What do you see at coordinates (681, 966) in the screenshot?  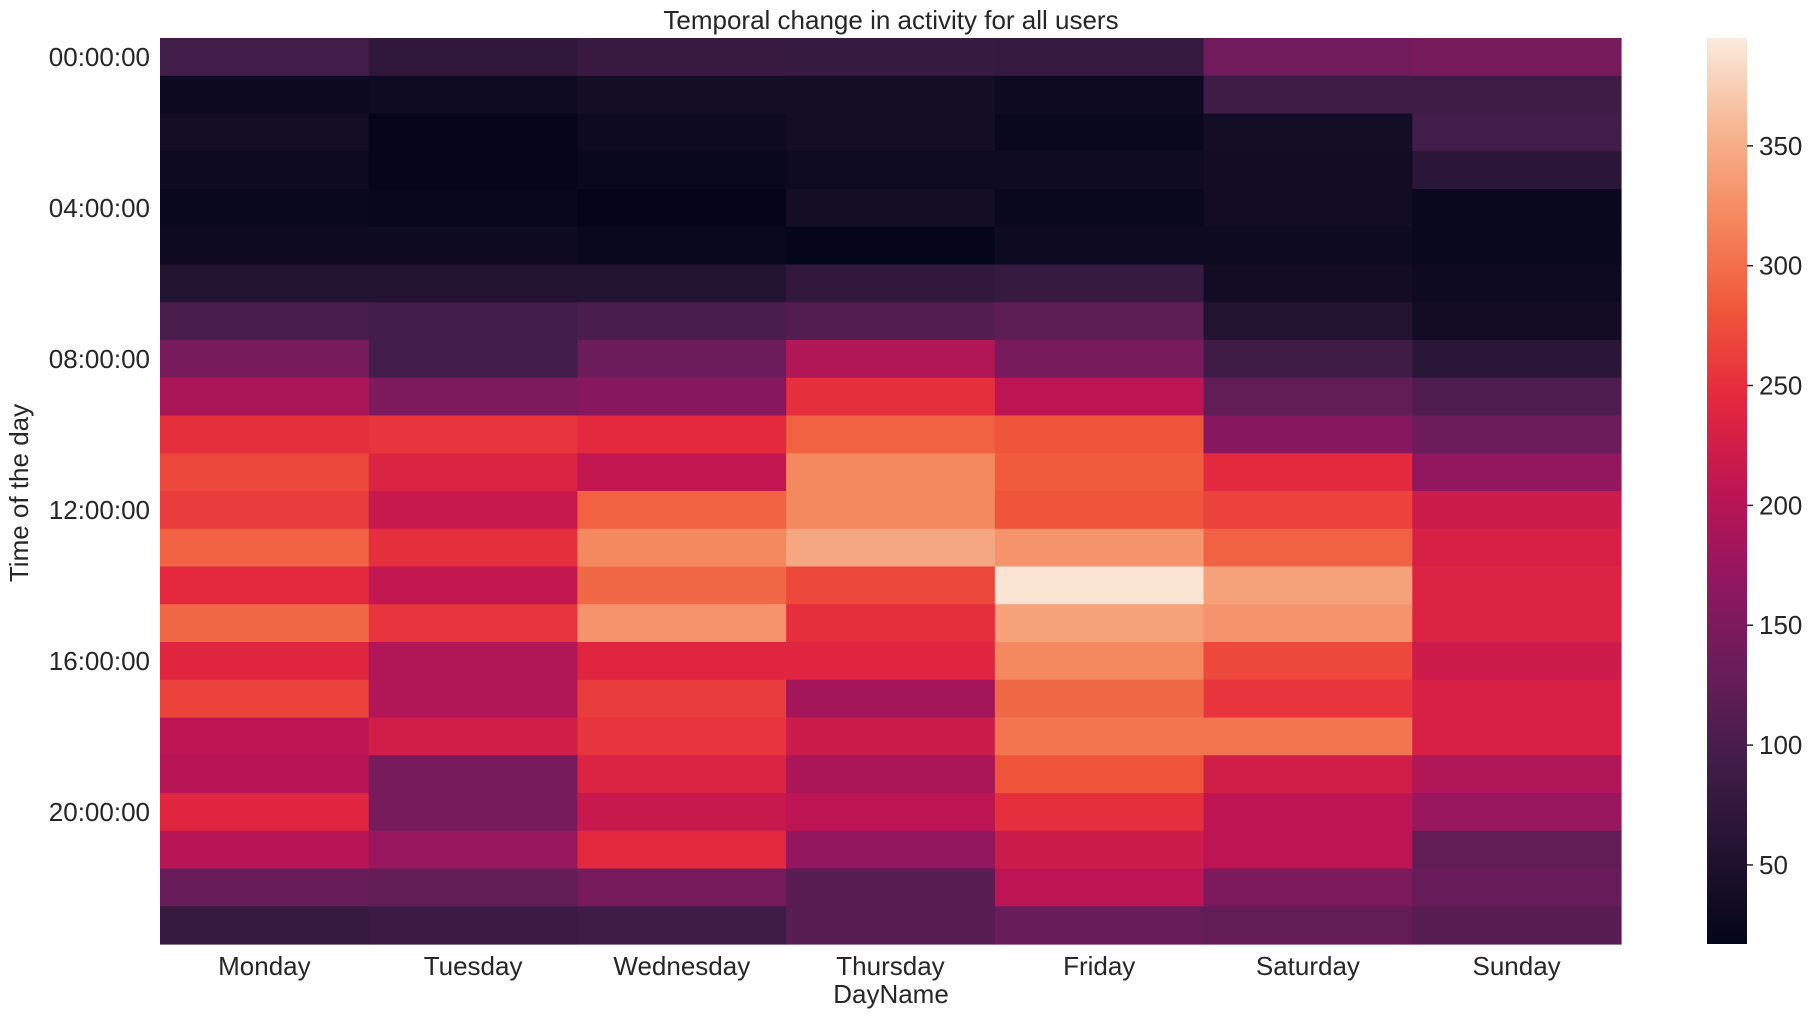 I see `x-tick-label: Wednesday` at bounding box center [681, 966].